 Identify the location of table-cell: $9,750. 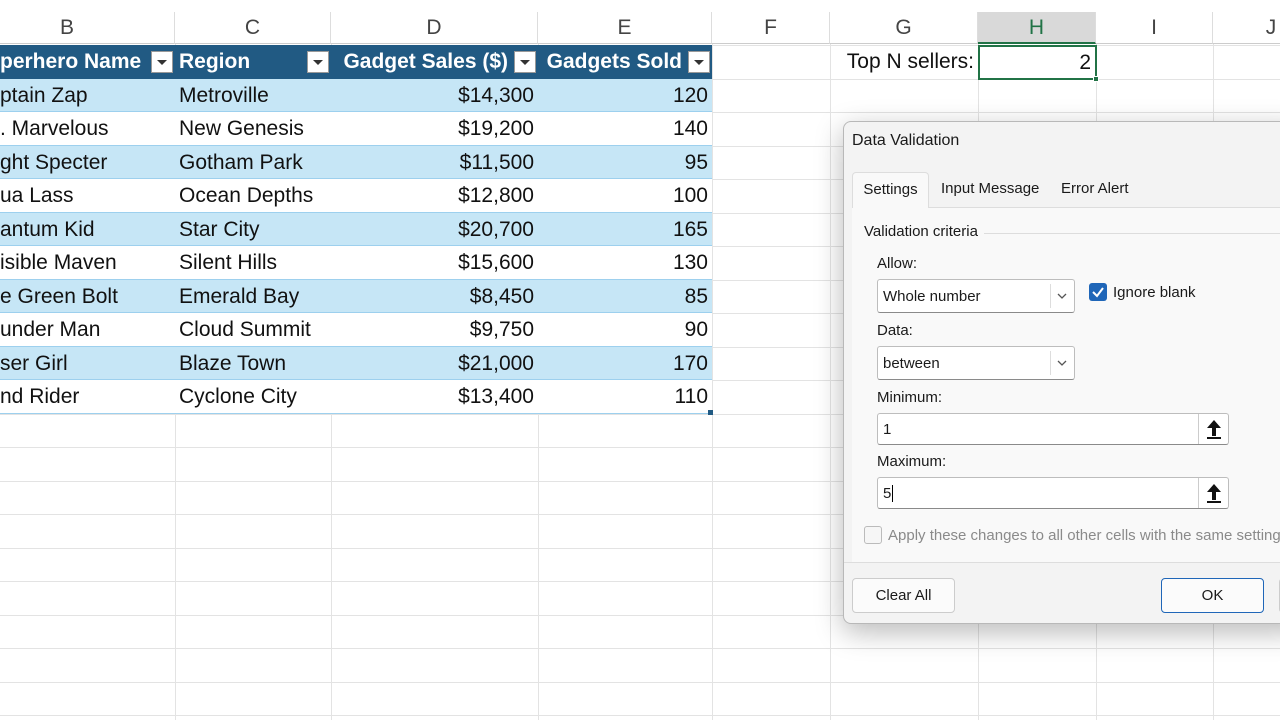
(501, 329).